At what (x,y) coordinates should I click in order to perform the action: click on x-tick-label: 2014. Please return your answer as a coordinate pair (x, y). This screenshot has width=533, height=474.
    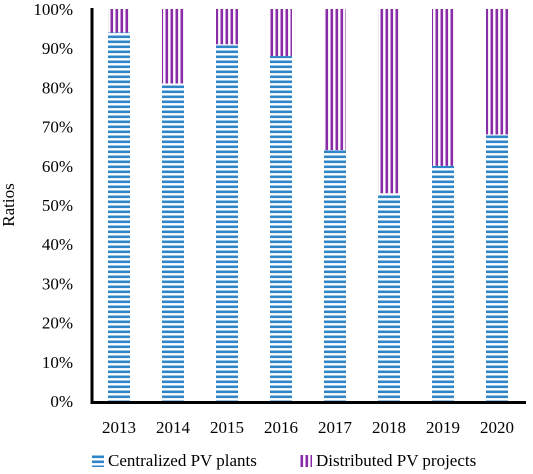
    Looking at the image, I should click on (173, 427).